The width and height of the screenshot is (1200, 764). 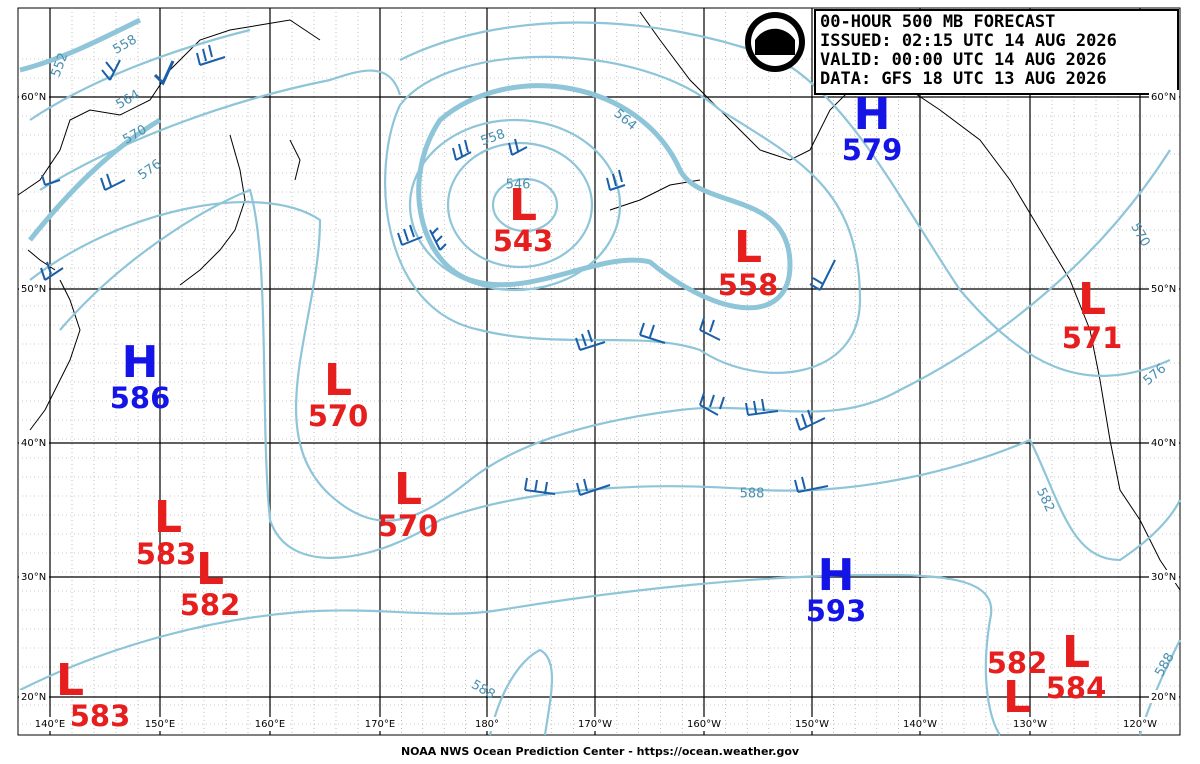 What do you see at coordinates (775, 42) in the screenshot?
I see `noaa-logo` at bounding box center [775, 42].